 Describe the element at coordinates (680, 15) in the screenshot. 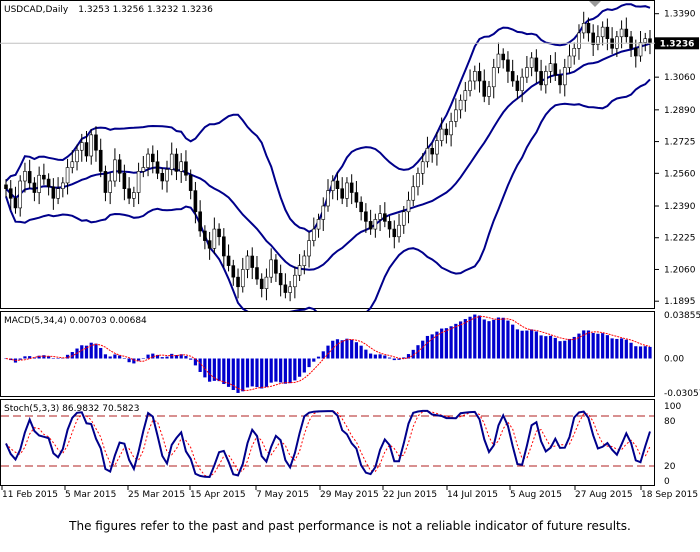

I see `price-tick-label: 1.3390` at that location.